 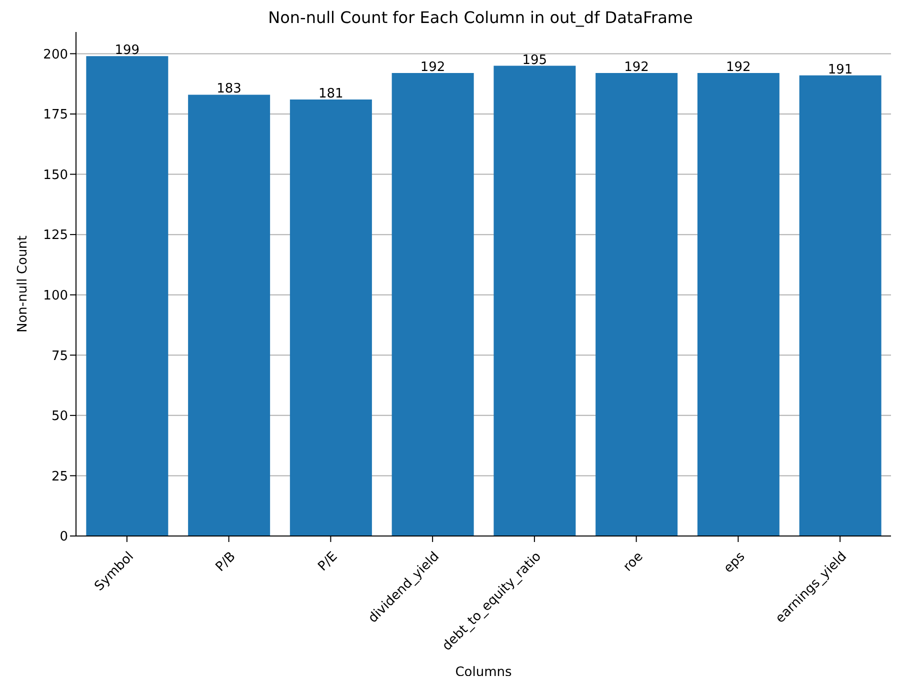 What do you see at coordinates (59, 356) in the screenshot?
I see `y-tick-label: 75` at bounding box center [59, 356].